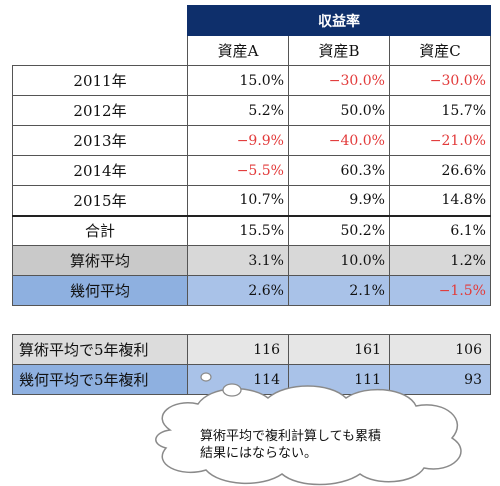  Describe the element at coordinates (238, 200) in the screenshot. I see `cell-value: 10.7%` at that location.